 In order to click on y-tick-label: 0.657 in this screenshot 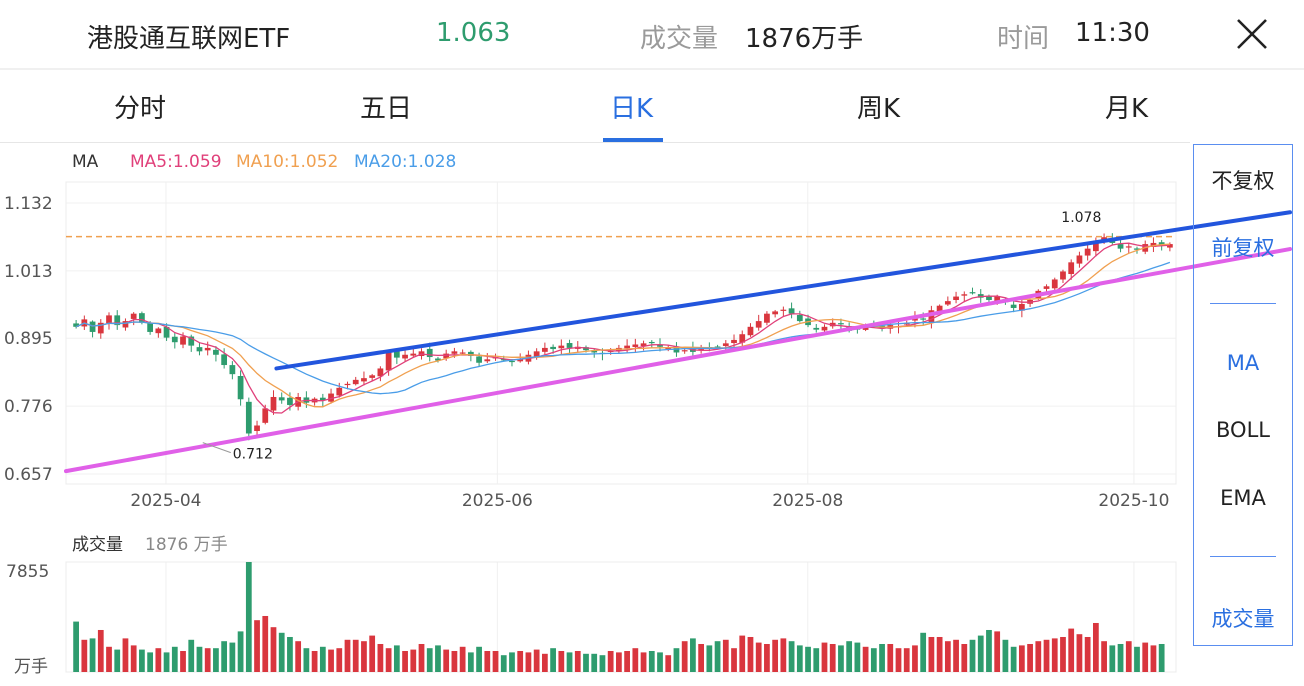, I will do `click(28, 475)`.